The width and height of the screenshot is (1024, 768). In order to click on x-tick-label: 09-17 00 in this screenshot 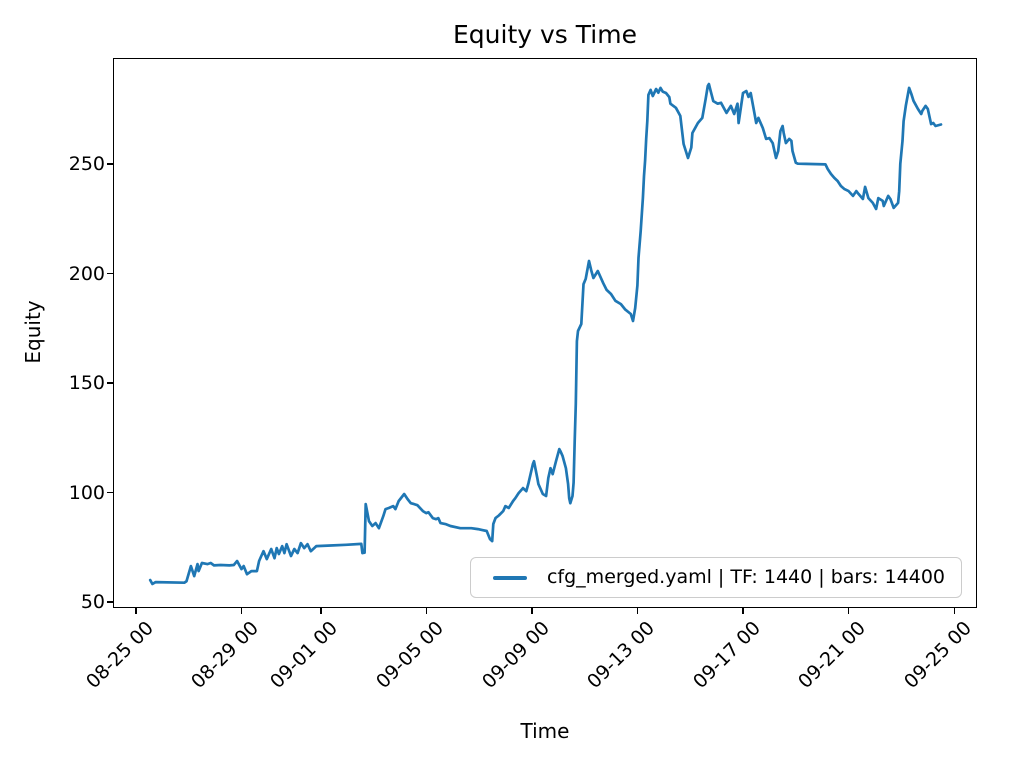, I will do `click(726, 655)`.